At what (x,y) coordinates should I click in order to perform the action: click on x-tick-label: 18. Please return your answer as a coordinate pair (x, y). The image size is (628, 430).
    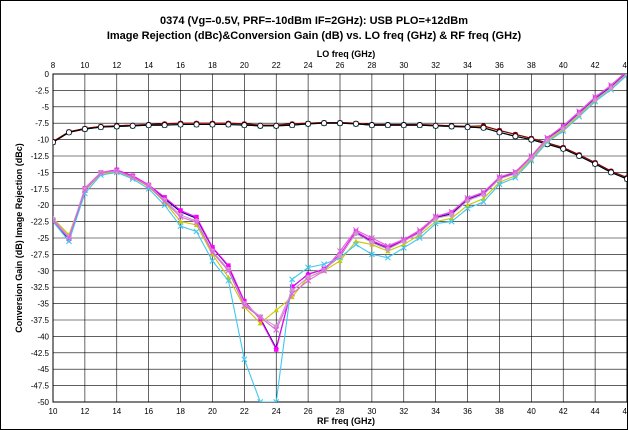
    Looking at the image, I should click on (180, 411).